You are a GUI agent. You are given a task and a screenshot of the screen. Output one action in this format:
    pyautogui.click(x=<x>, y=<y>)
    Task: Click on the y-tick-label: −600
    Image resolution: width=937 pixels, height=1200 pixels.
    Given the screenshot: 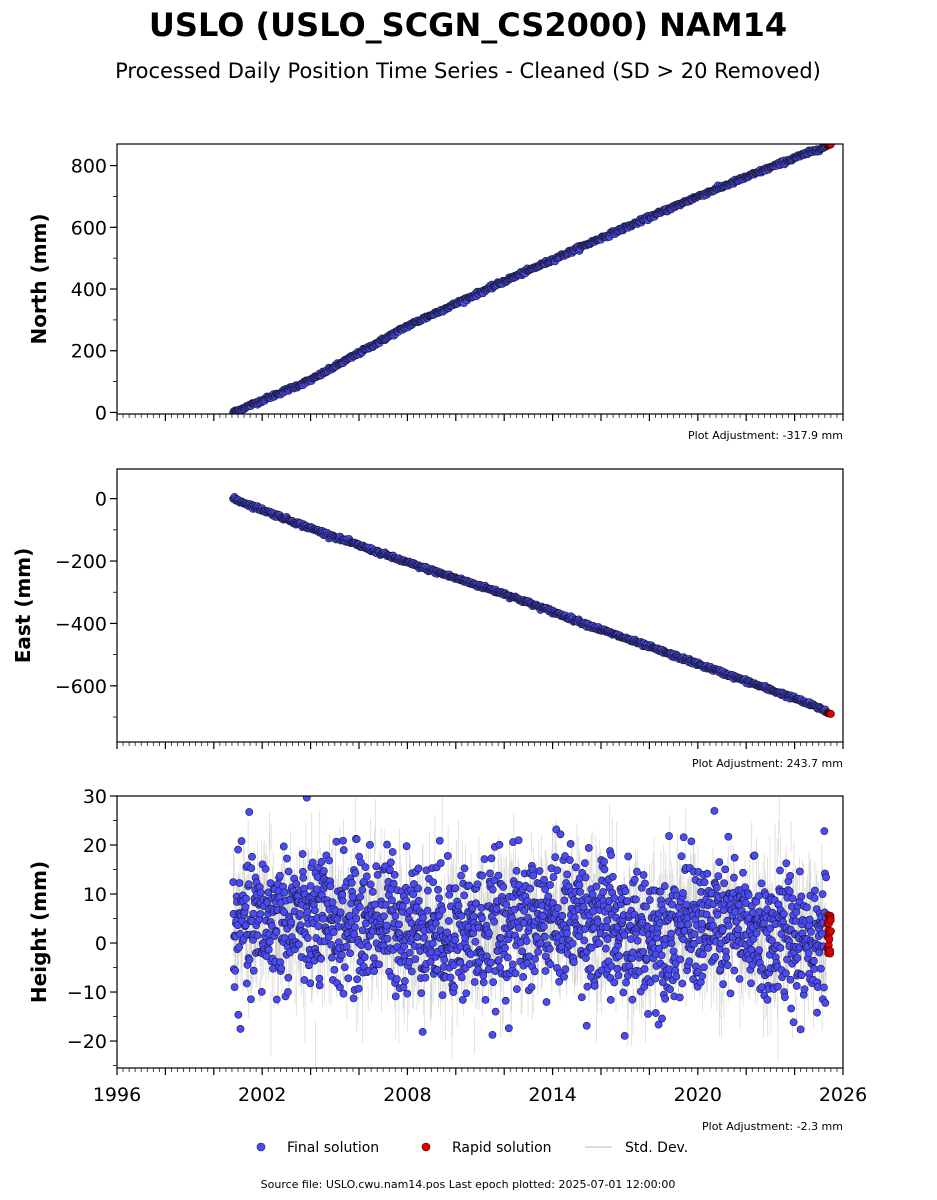 What is the action you would take?
    pyautogui.click(x=81, y=687)
    